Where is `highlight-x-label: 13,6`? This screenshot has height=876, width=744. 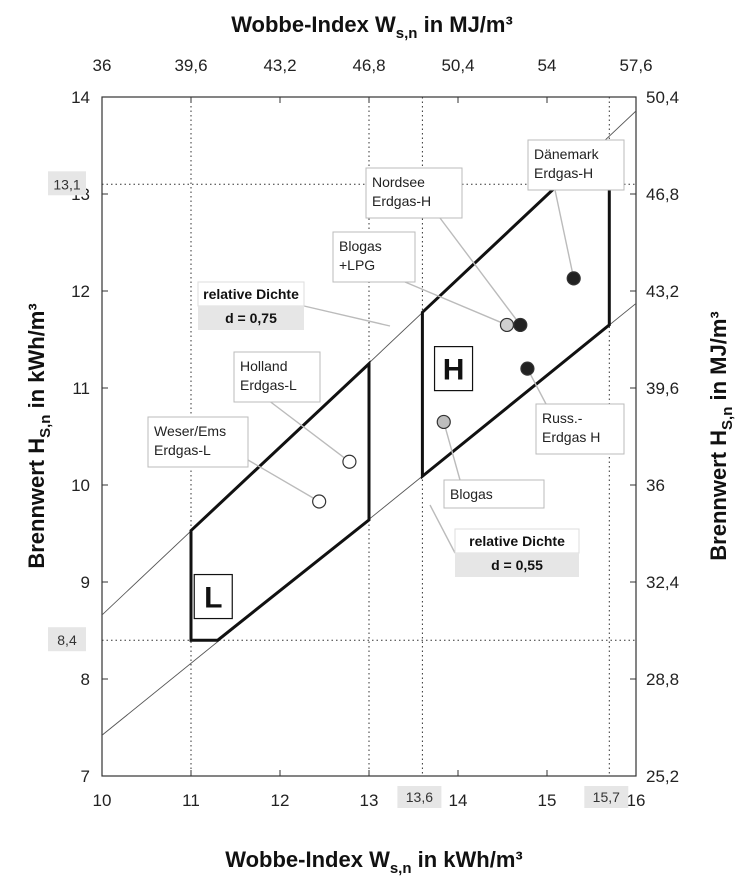
highlight-x-label: 13,6 is located at coordinates (419, 797).